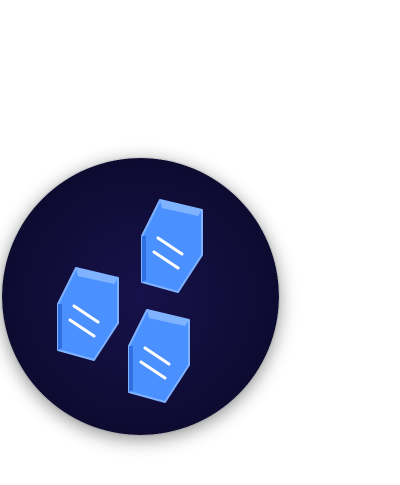 The image size is (400, 485). What do you see at coordinates (88, 314) in the screenshot?
I see `crystal-2-icon` at bounding box center [88, 314].